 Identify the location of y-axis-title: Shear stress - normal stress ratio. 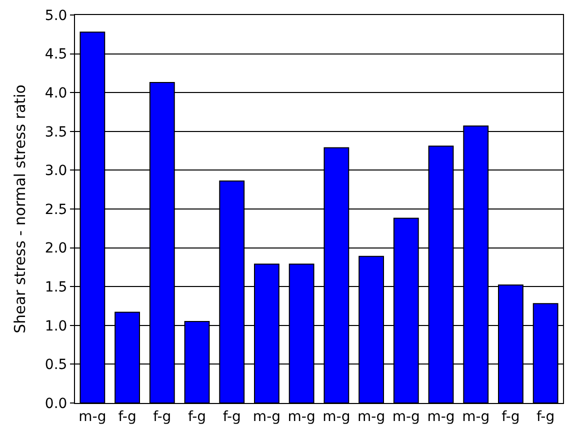
(20, 209).